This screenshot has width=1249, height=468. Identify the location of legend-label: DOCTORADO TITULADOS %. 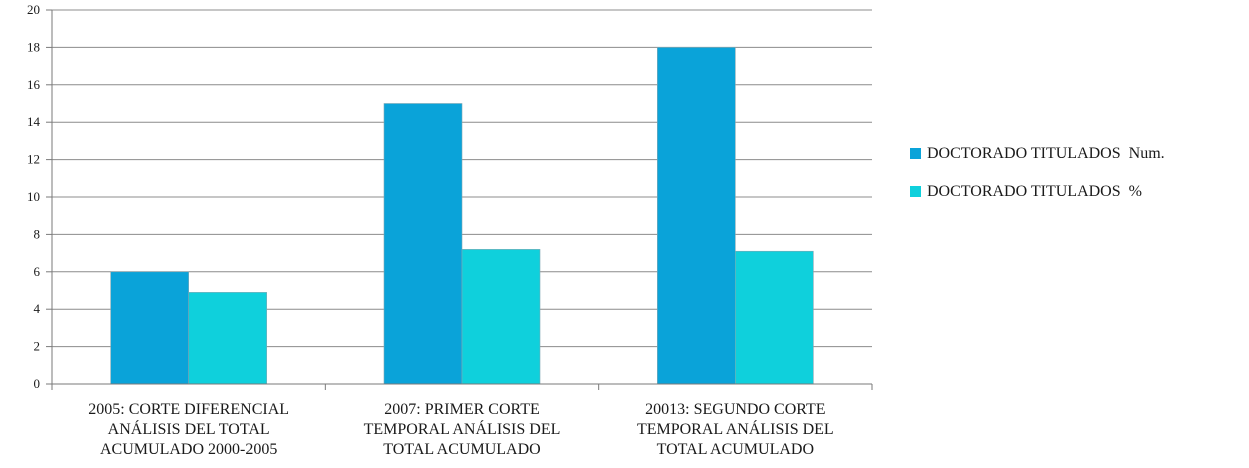
(1034, 191).